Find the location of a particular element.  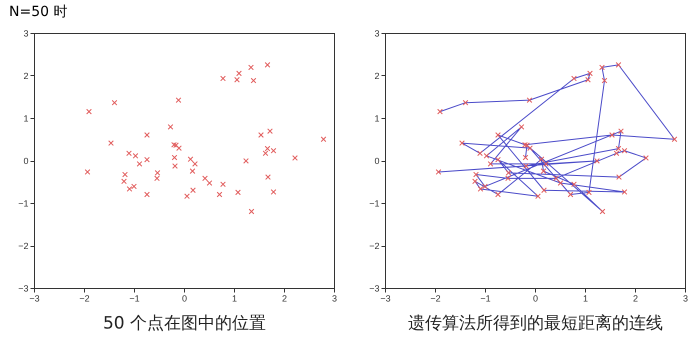

y-tick-label: 0 is located at coordinates (25, 161).